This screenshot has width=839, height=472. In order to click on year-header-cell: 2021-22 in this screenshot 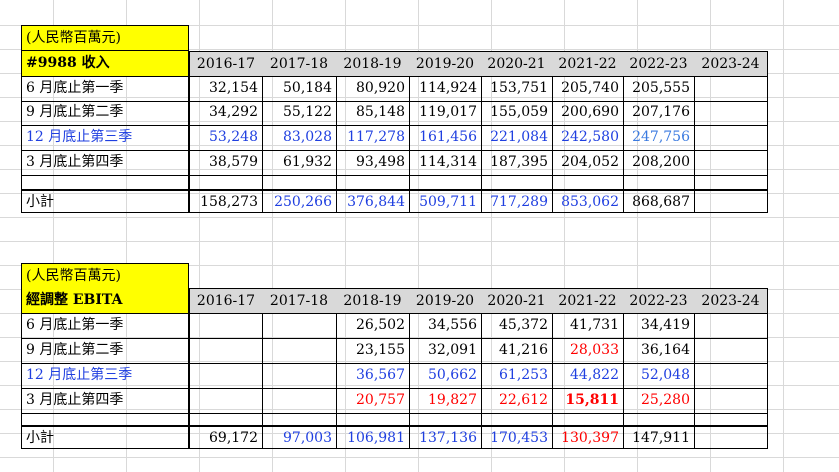, I will do `click(588, 301)`.